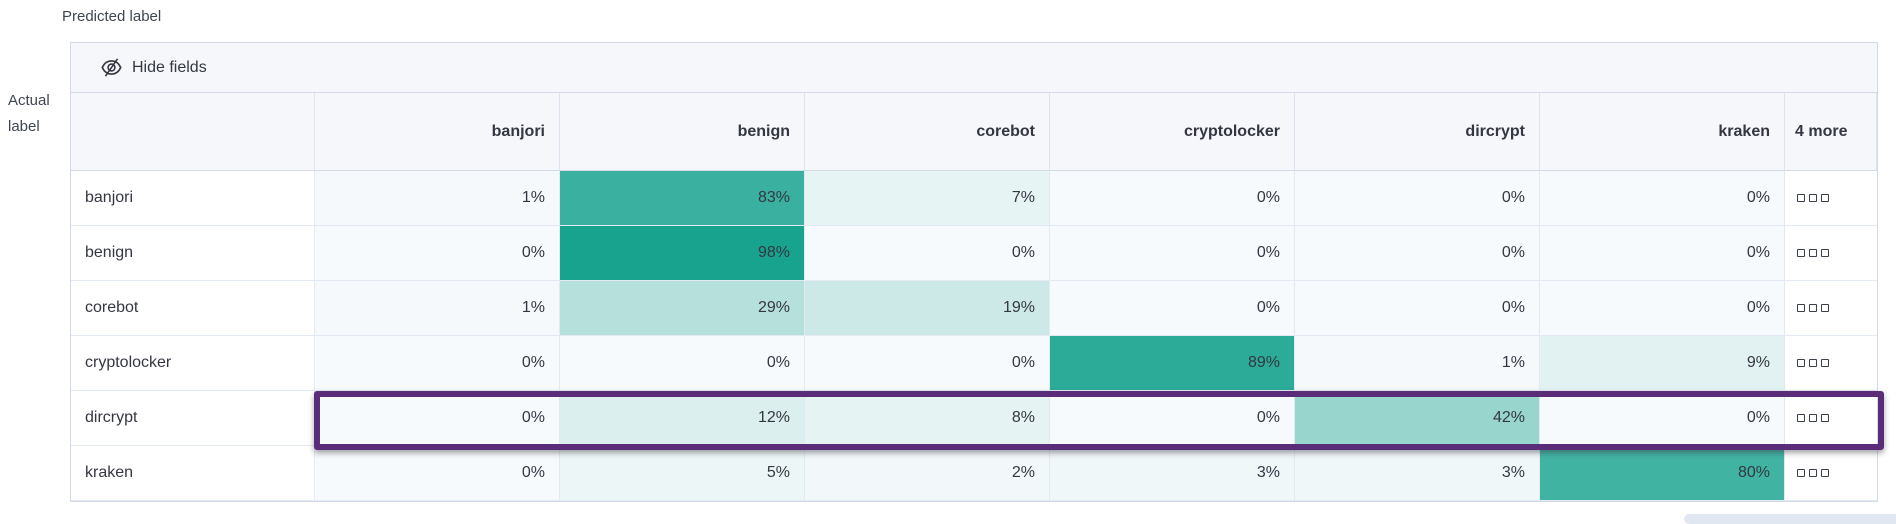 This screenshot has width=1896, height=524. Describe the element at coordinates (1831, 132) in the screenshot. I see `columns-hidden-indicator: 4 more` at that location.